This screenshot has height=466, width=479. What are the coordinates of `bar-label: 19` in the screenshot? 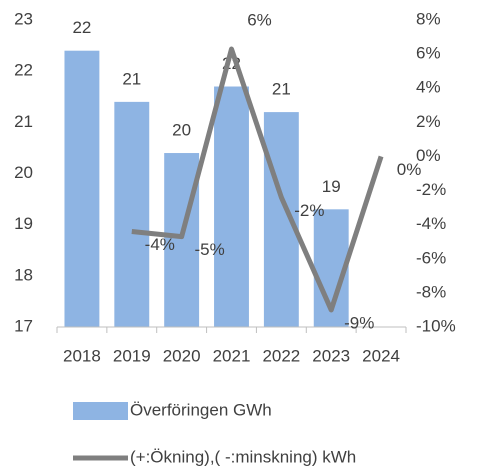 It's located at (331, 186).